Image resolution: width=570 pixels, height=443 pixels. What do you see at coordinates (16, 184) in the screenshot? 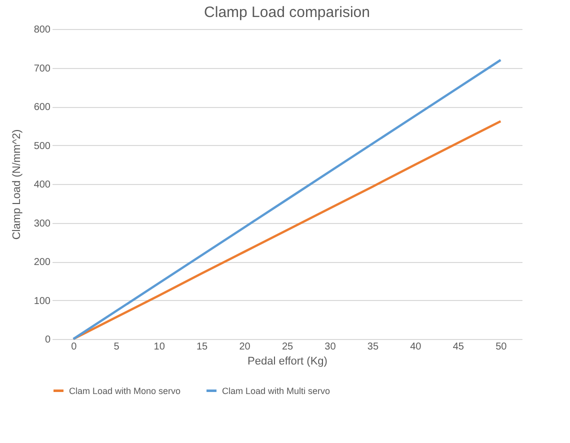
I see `y-axis-title: Clamp Load (N/mm^2)` at bounding box center [16, 184].